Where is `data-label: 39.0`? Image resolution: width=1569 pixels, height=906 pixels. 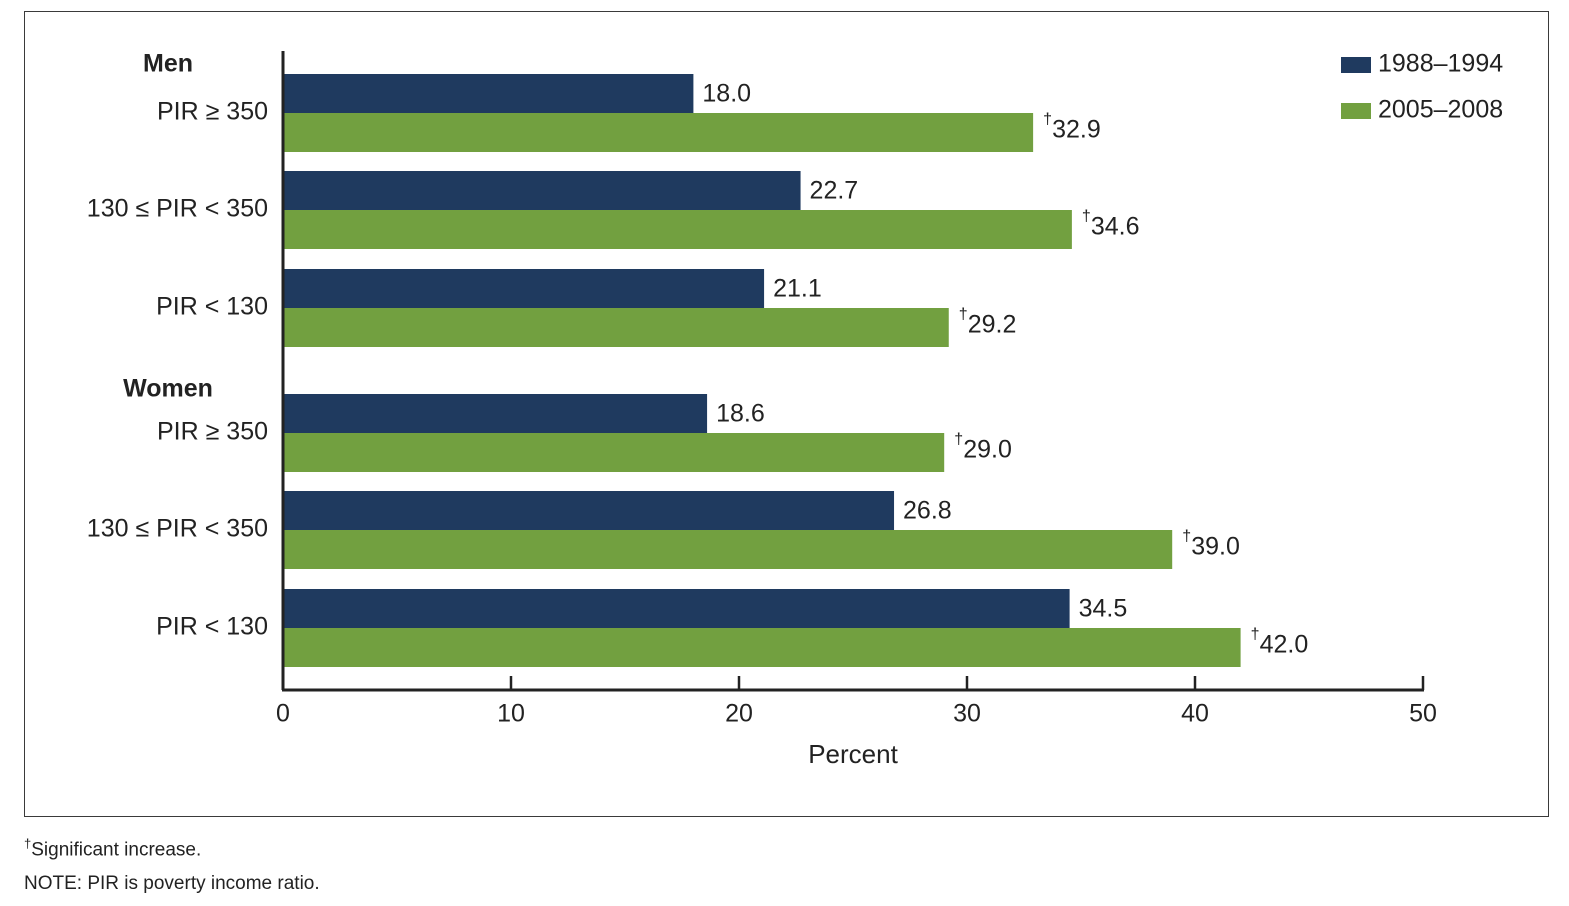 data-label: 39.0 is located at coordinates (1215, 547).